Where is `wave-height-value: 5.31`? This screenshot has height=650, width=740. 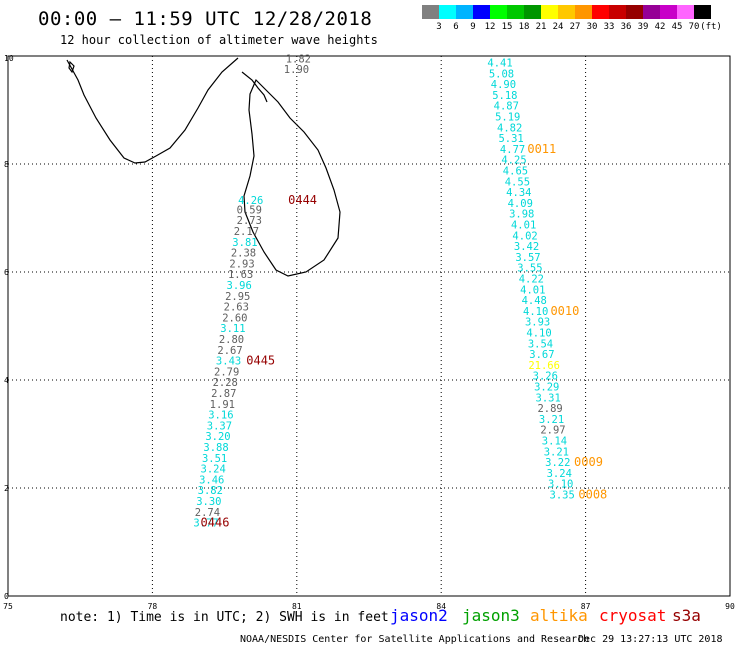 wave-height-value: 5.31 is located at coordinates (510, 139).